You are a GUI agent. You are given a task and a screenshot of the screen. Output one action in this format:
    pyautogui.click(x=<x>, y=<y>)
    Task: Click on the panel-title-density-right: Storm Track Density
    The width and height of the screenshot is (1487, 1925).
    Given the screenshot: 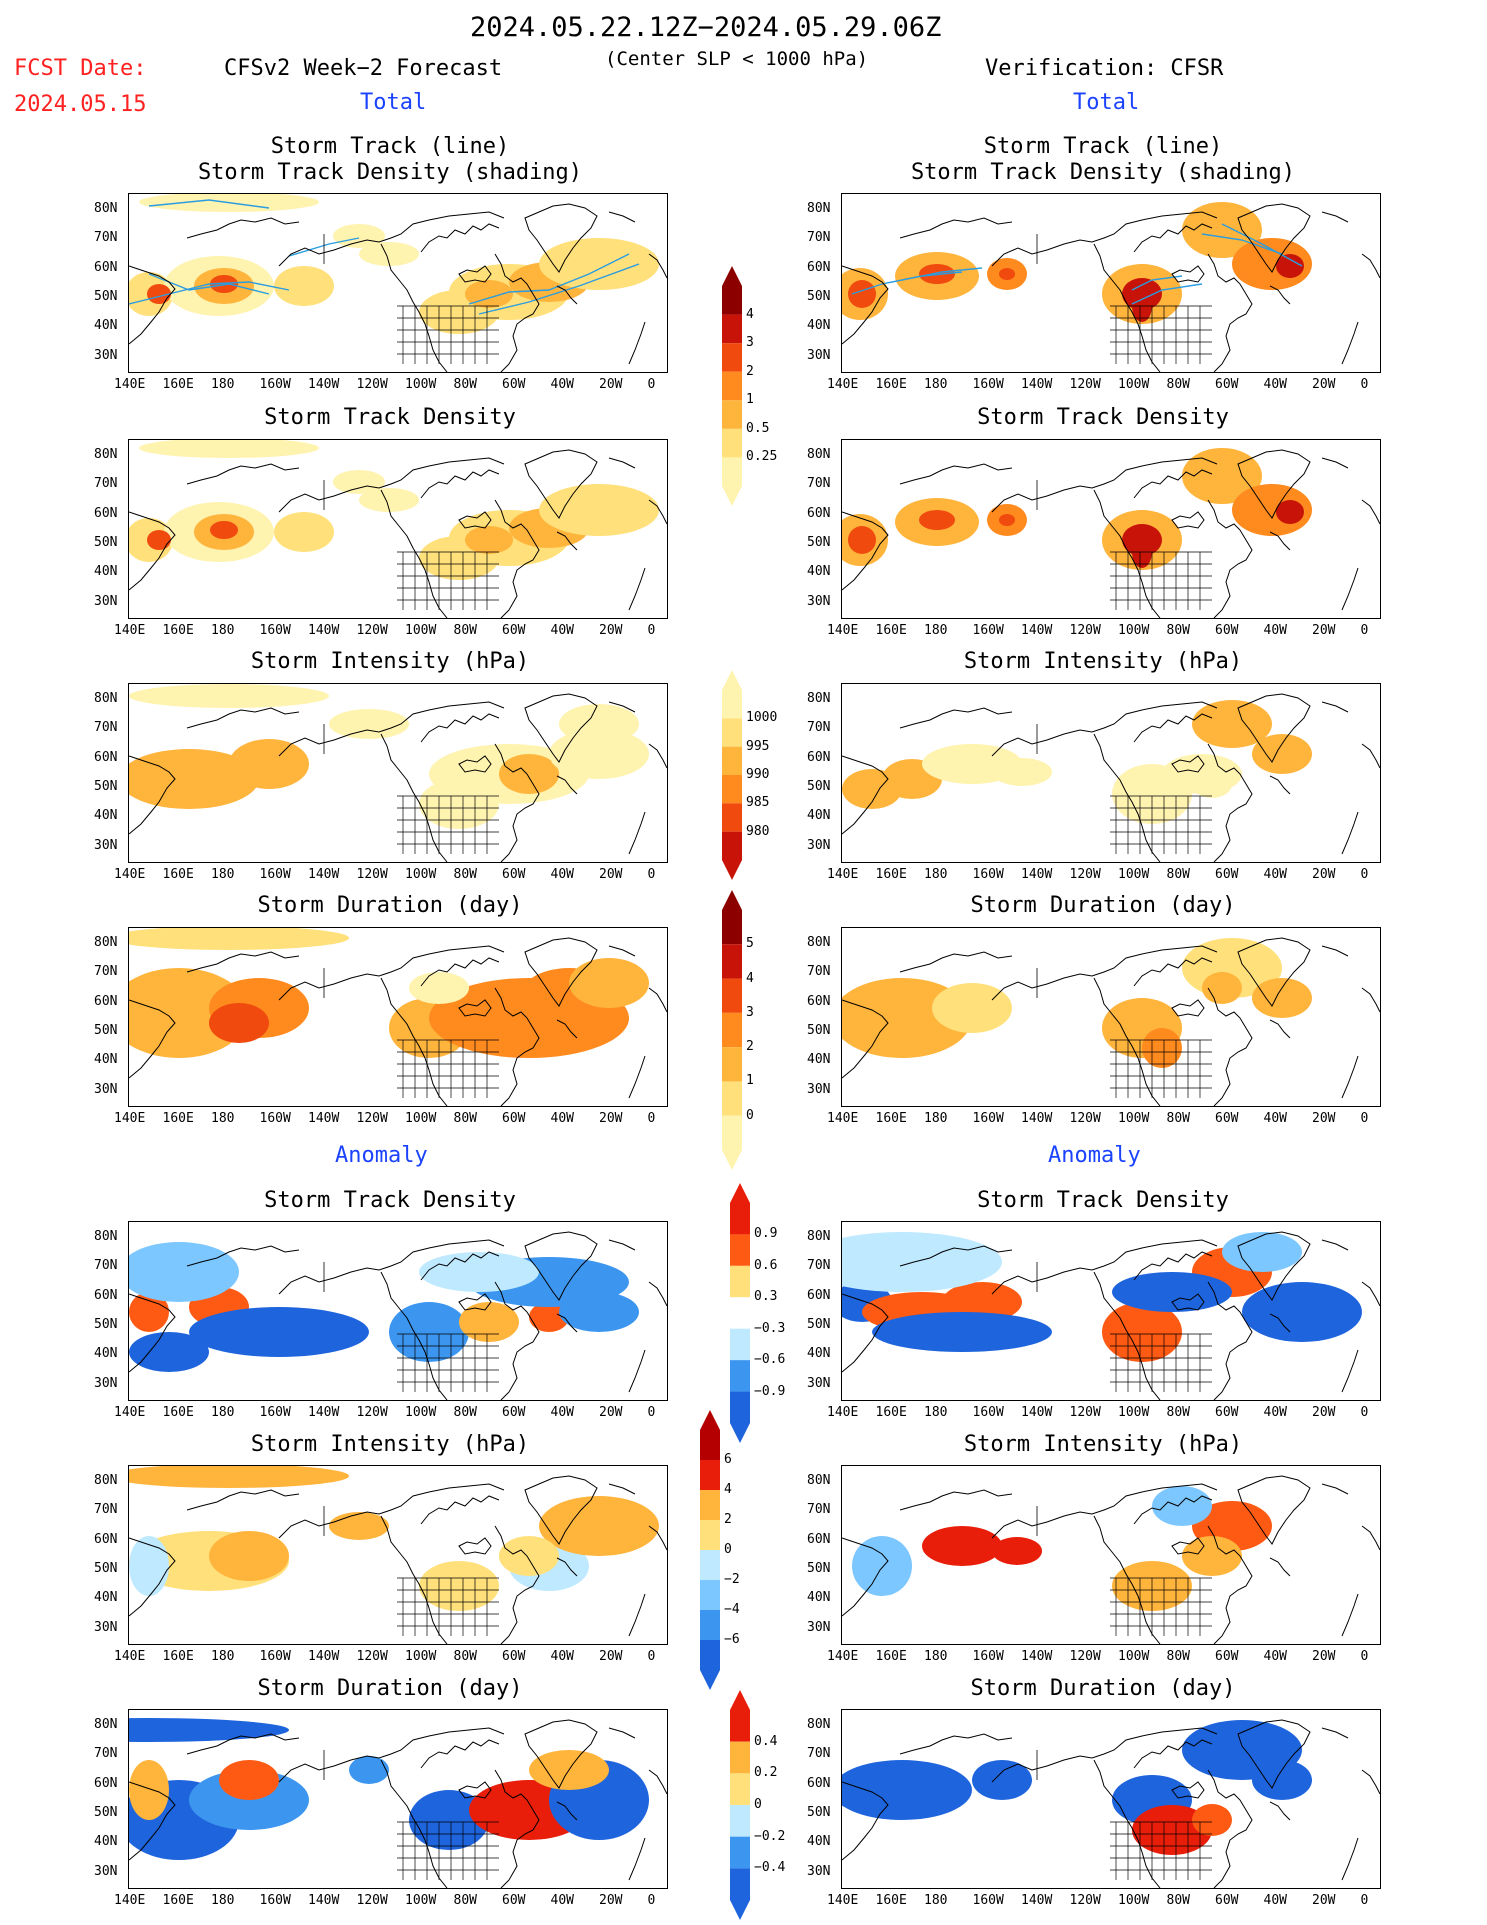 What is the action you would take?
    pyautogui.click(x=1103, y=417)
    